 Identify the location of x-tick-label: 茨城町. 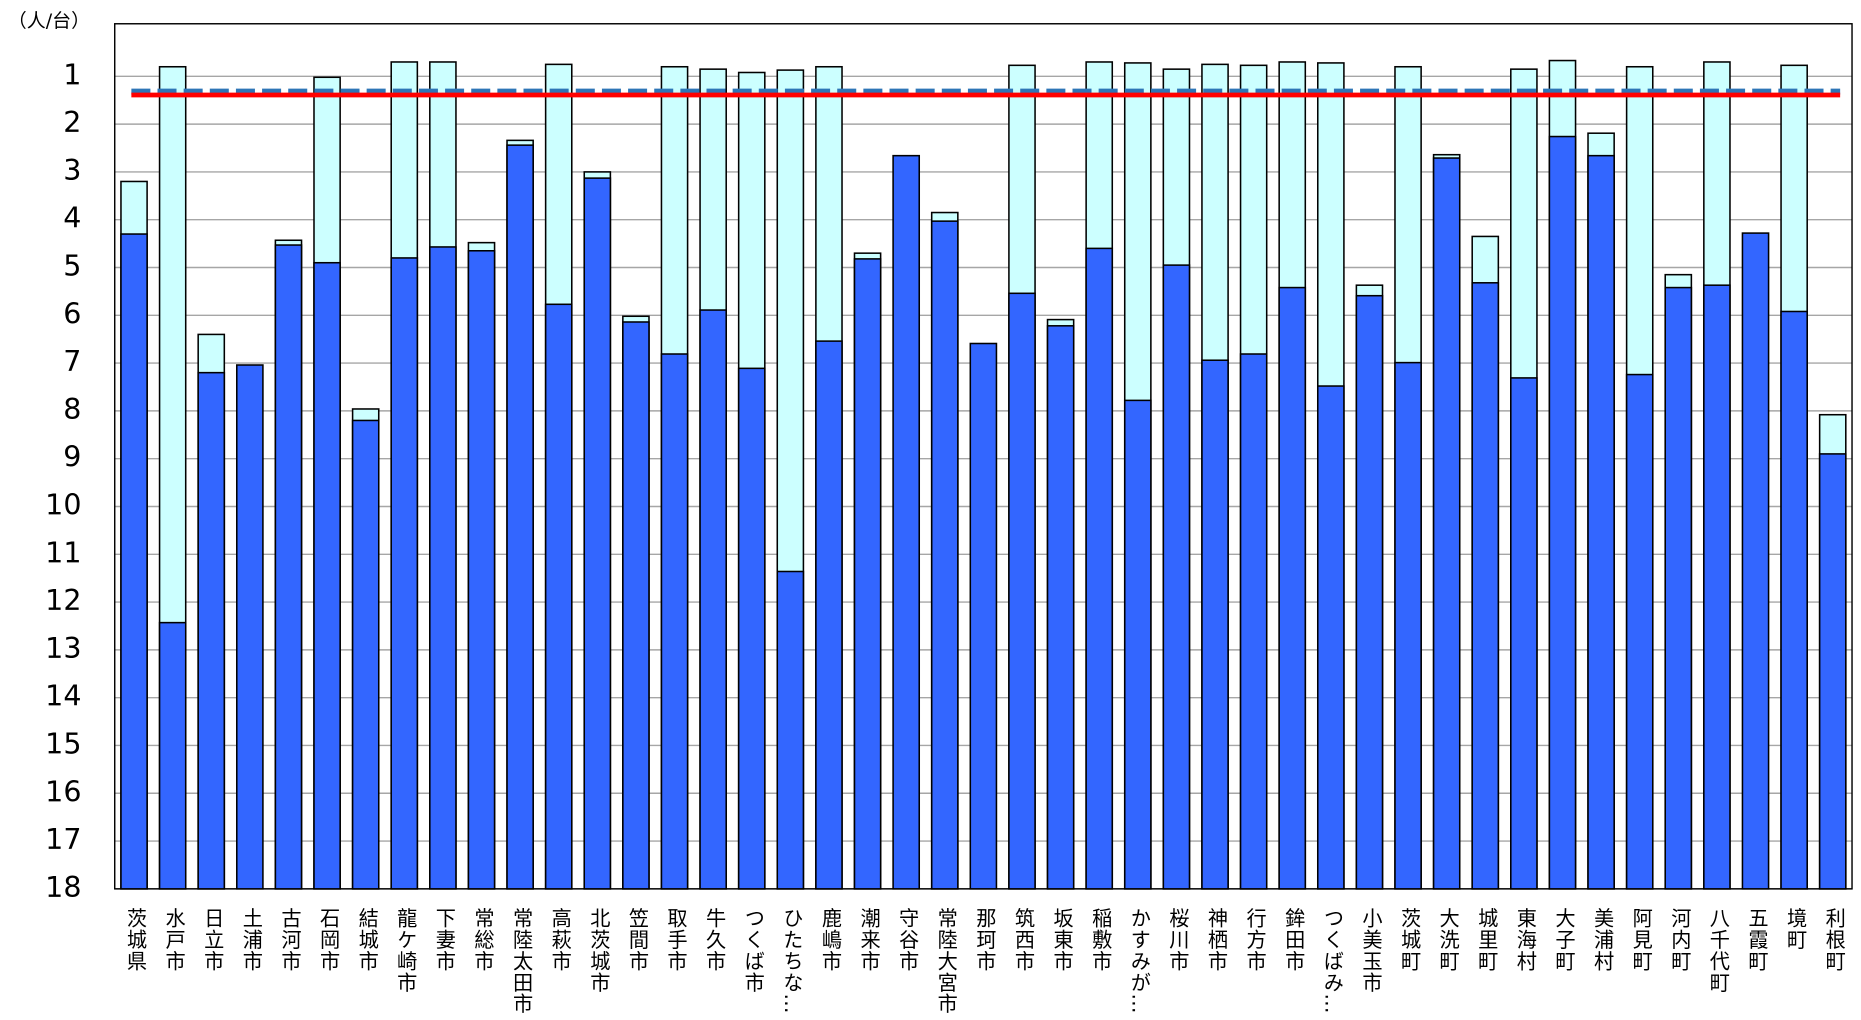
(1410, 940).